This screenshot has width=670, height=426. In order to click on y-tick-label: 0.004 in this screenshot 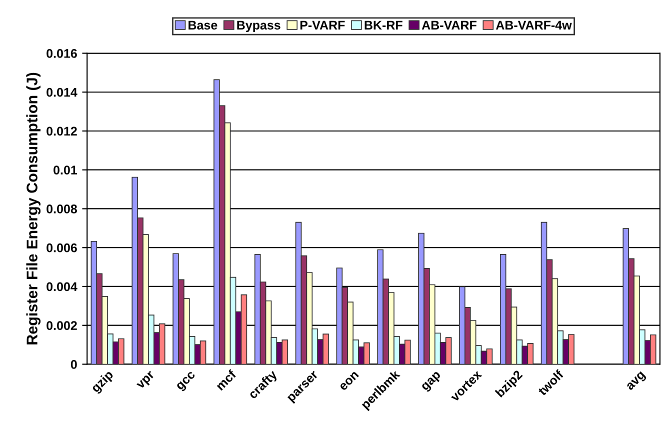, I will do `click(62, 287)`.